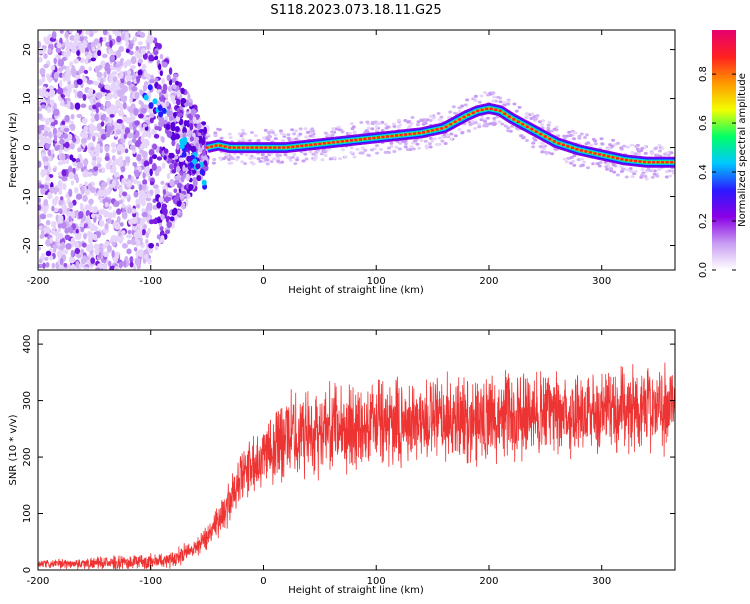 The width and height of the screenshot is (750, 604). What do you see at coordinates (38, 581) in the screenshot?
I see `snr-x-tick-label: -200` at bounding box center [38, 581].